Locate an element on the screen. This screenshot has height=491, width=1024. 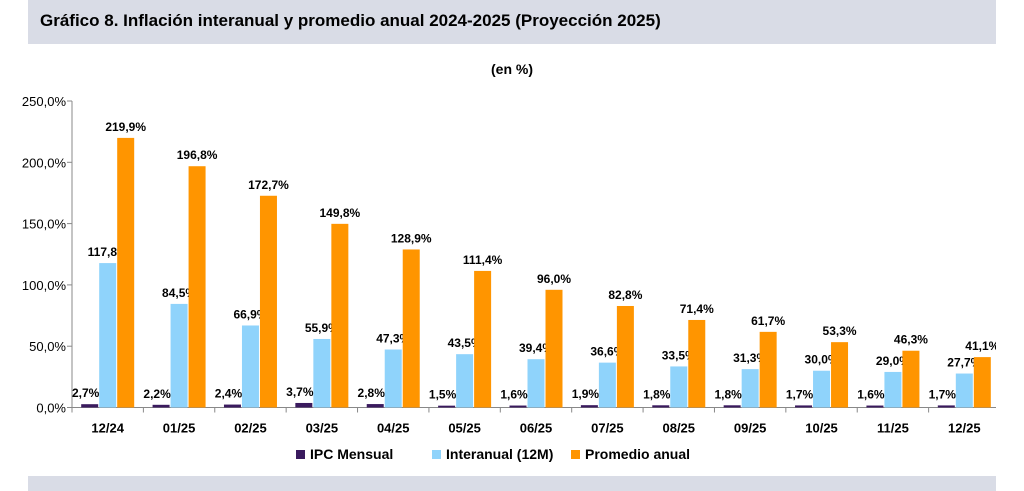
y-tick-label: 0,0% is located at coordinates (51, 408).